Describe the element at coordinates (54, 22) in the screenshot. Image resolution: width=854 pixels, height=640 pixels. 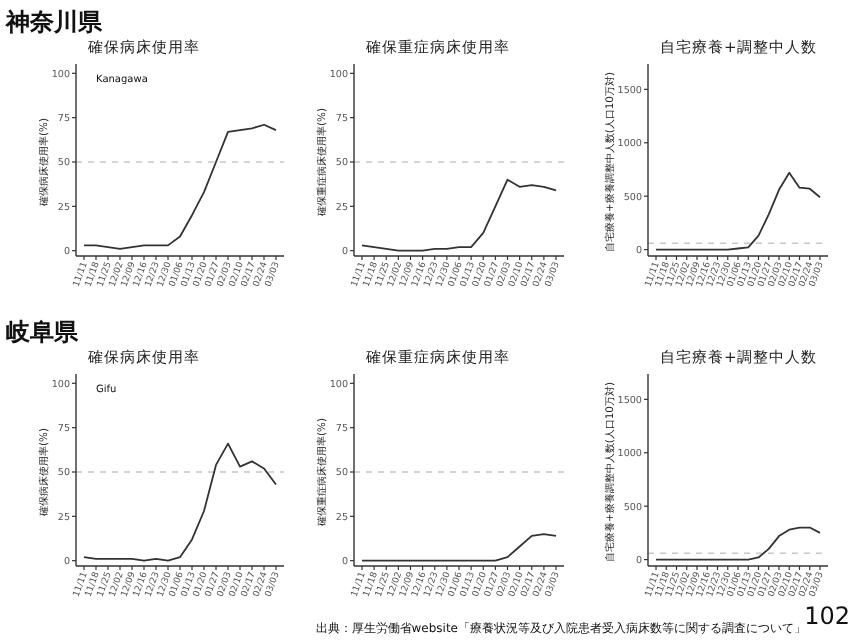
I see `text: 神奈川県` at that location.